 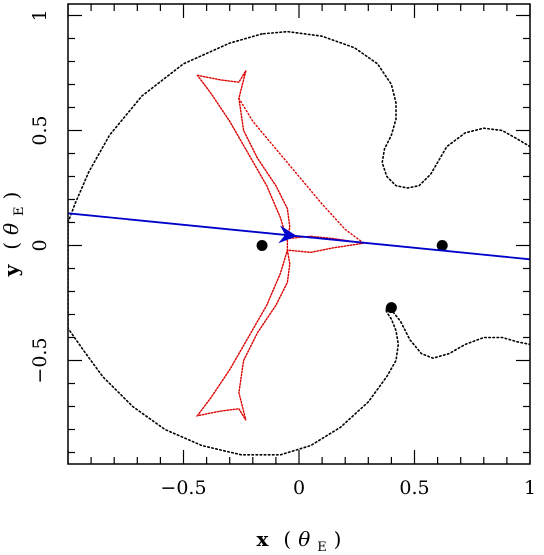 I want to click on x-axis-var: x, so click(x=263, y=539).